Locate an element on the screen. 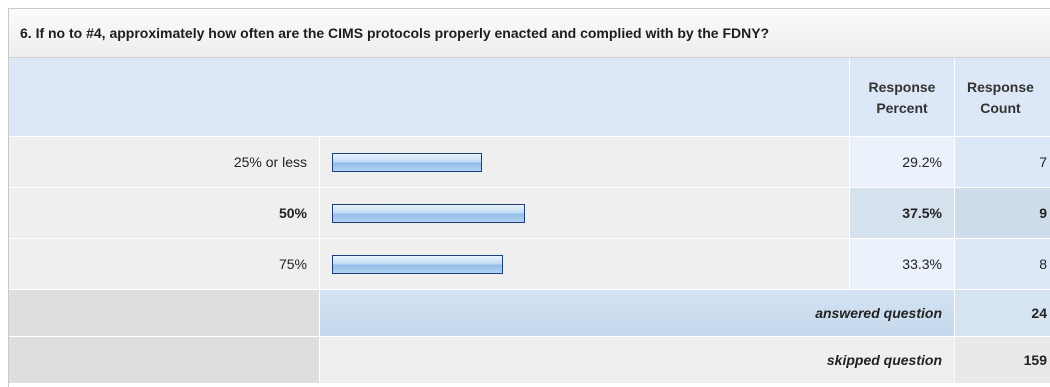  response-count: 9 is located at coordinates (1002, 213).